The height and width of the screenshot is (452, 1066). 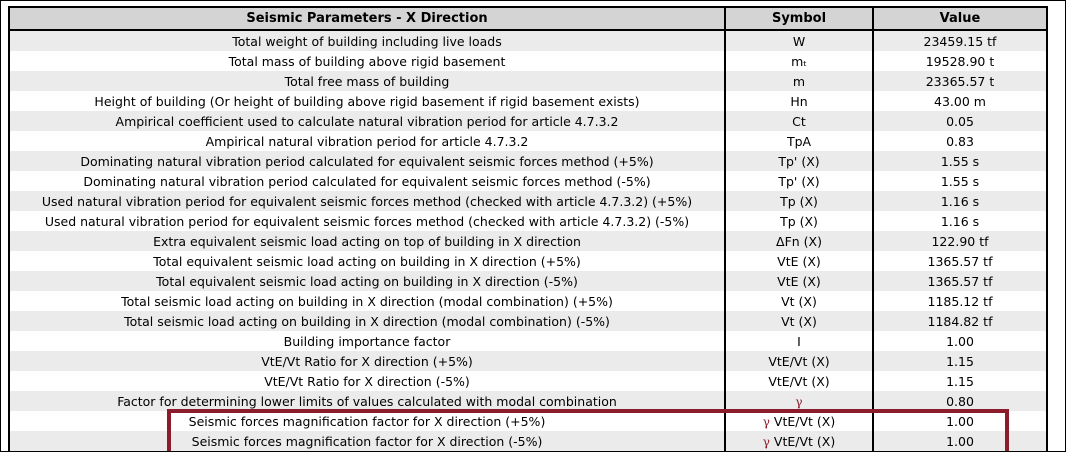 What do you see at coordinates (799, 18) in the screenshot?
I see `symbol-column-header: Symbol` at bounding box center [799, 18].